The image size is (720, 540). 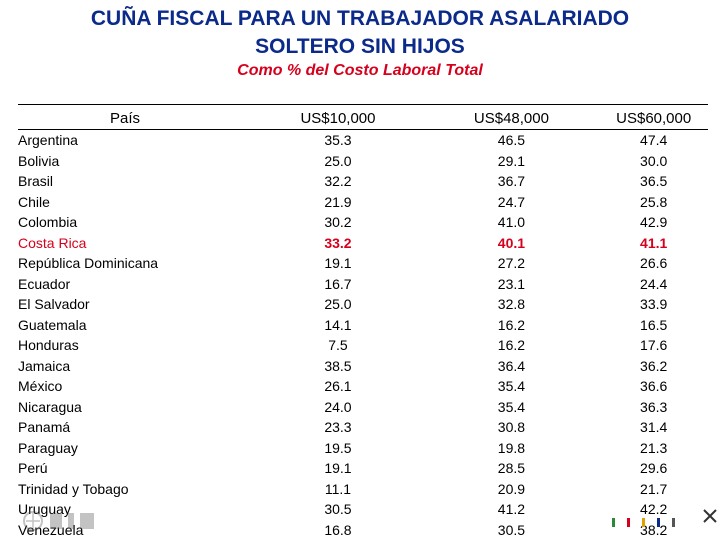 What do you see at coordinates (338, 509) in the screenshot?
I see `value-10000-cell: 30.5` at bounding box center [338, 509].